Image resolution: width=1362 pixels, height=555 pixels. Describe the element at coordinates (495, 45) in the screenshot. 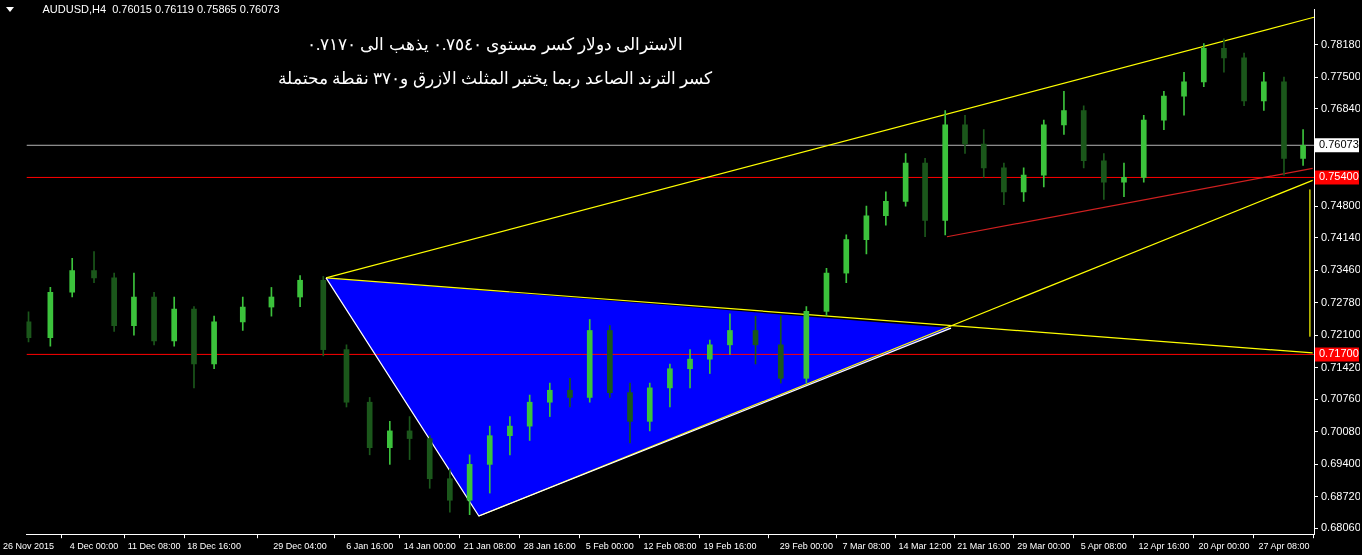

I see `annotation: الاسترالى دولار كسر مستوى ٠.٧٥٤٠ يذهب الى ٠.٧١٧٠` at that location.